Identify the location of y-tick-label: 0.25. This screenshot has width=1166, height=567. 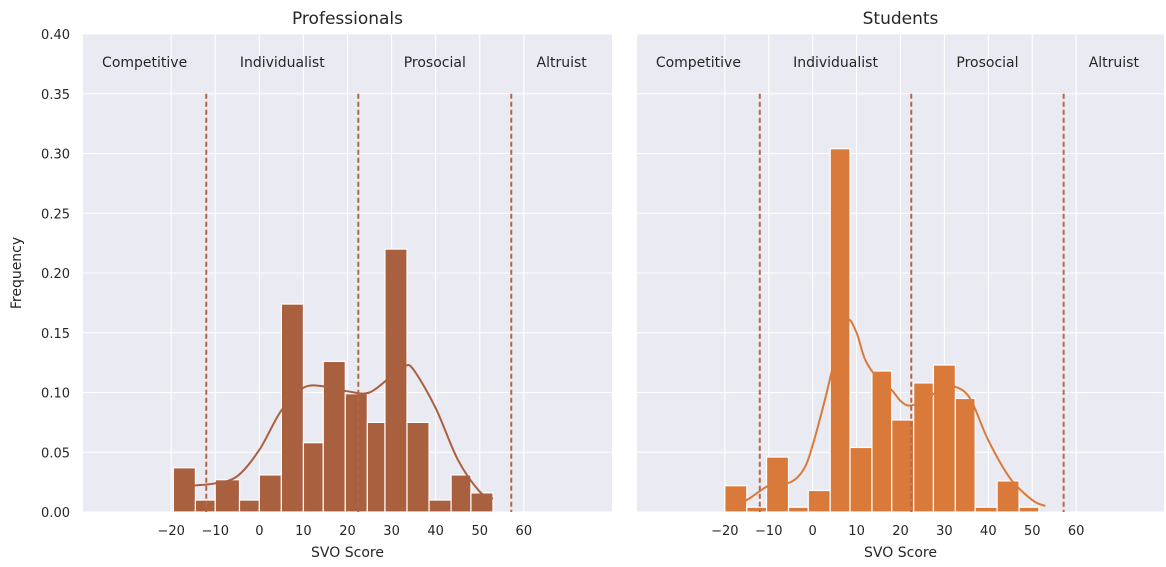
(55, 214).